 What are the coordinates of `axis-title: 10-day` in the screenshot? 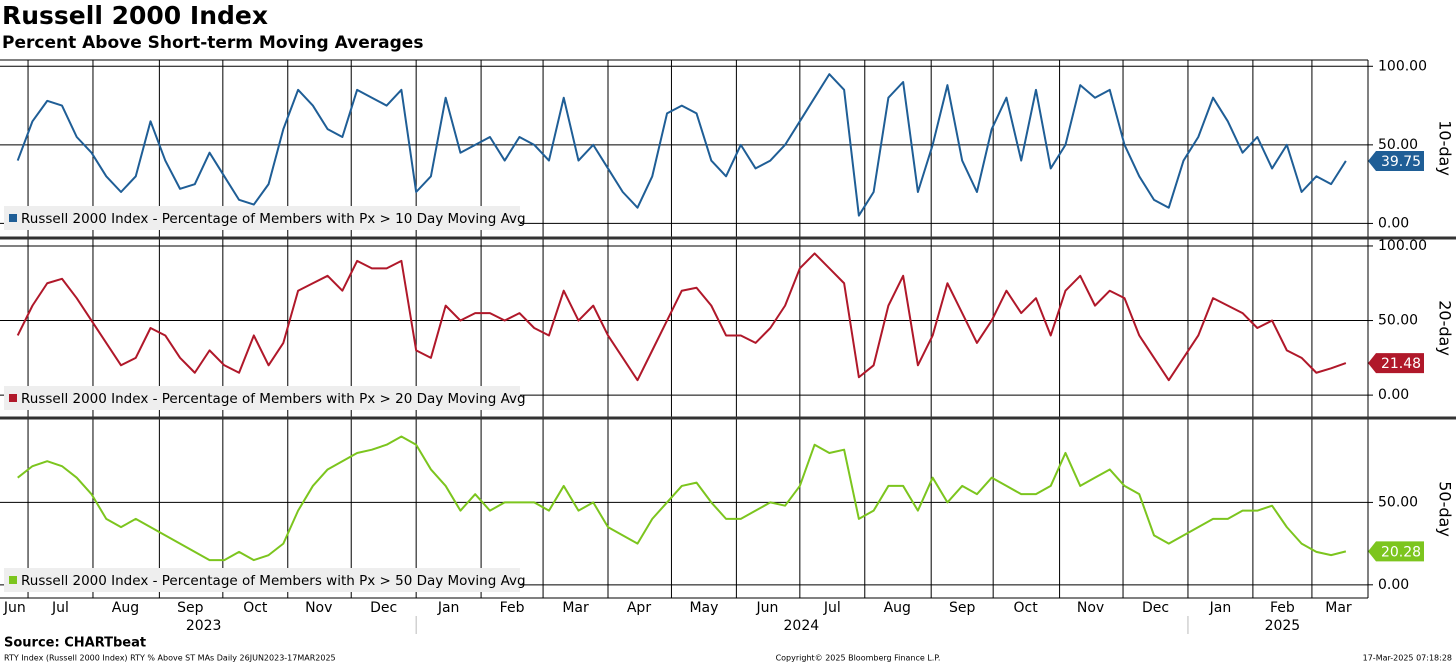 It's located at (1445, 148).